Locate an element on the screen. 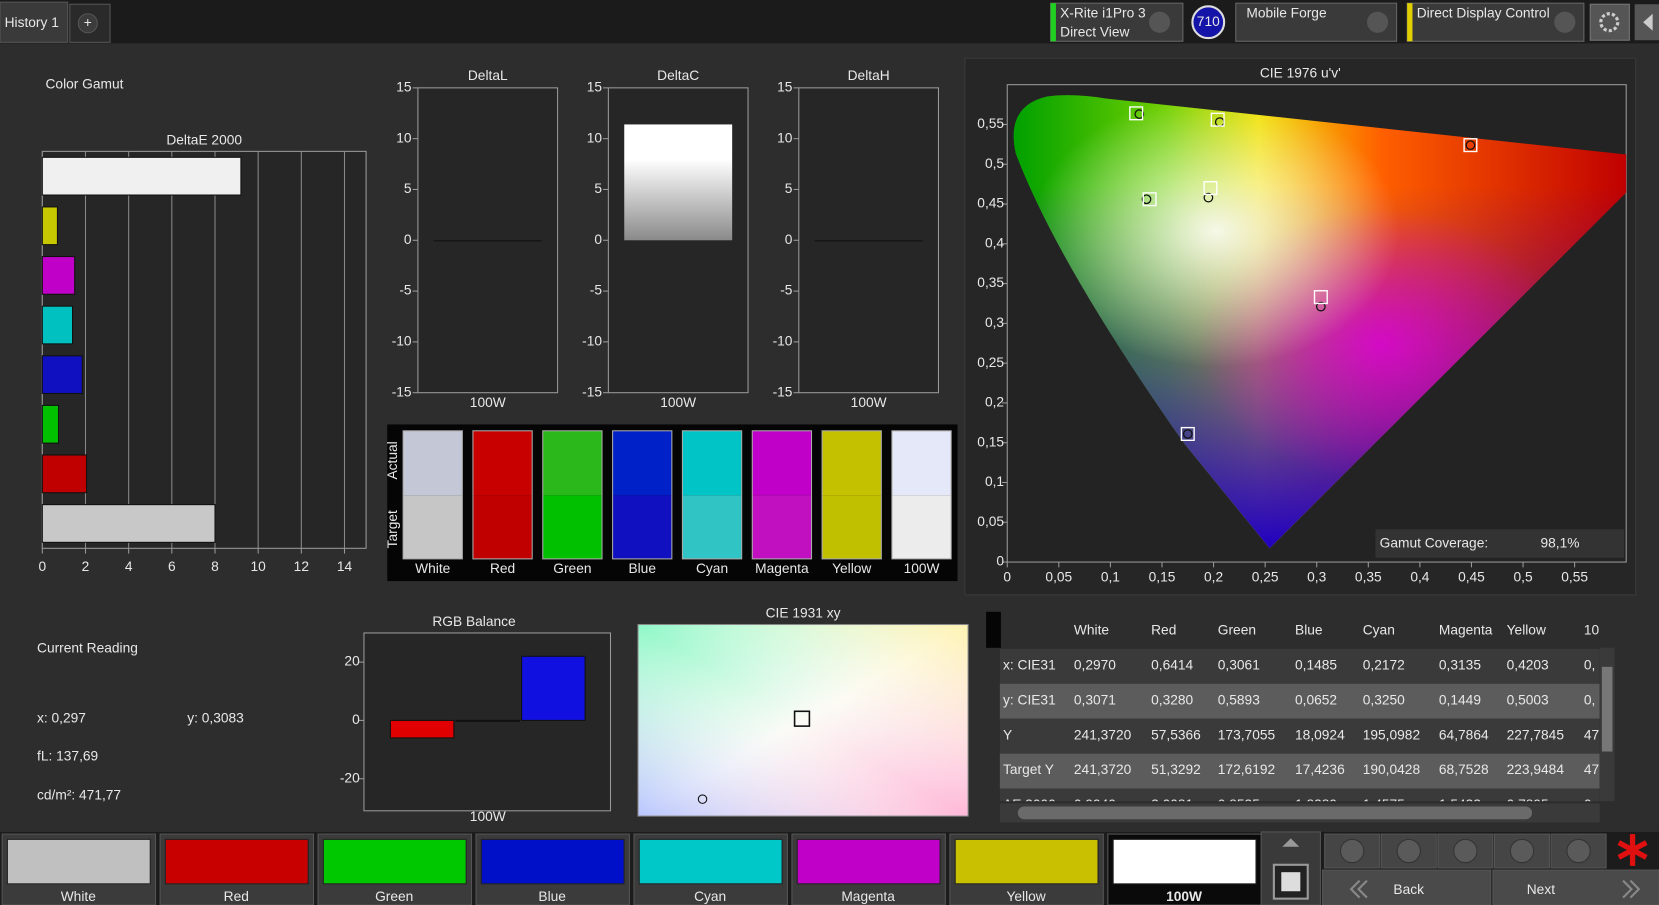  patch-label: Cyan is located at coordinates (710, 896).